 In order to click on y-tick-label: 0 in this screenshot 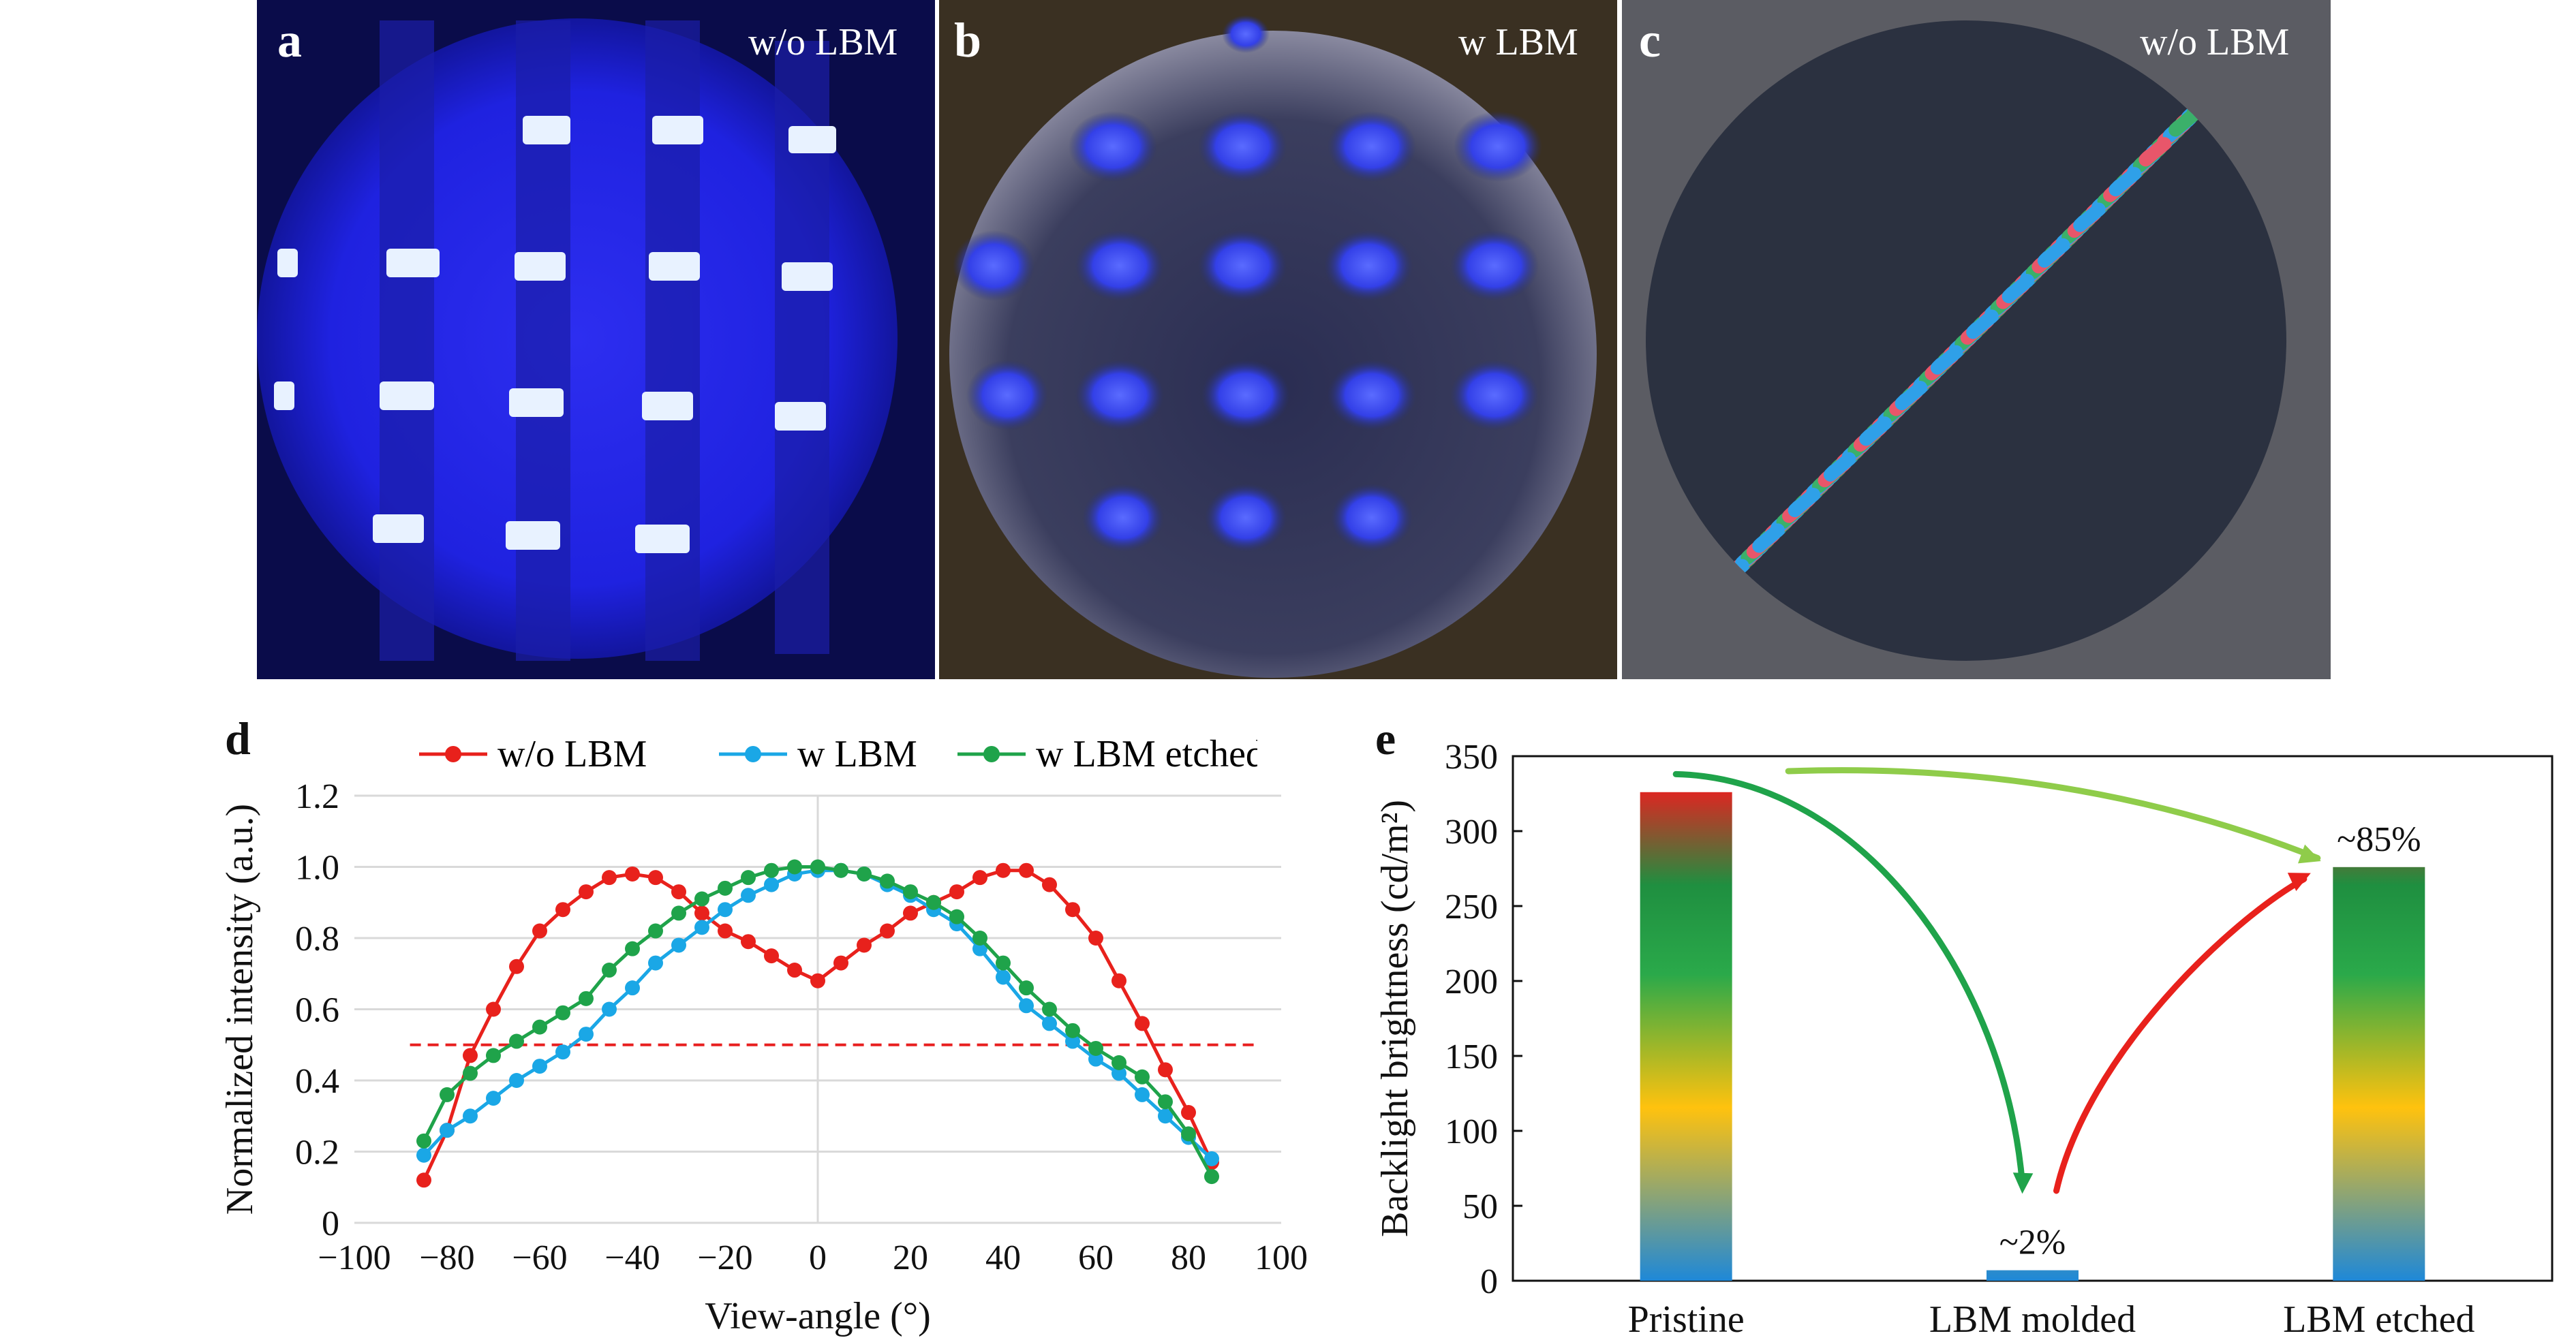, I will do `click(1489, 1281)`.